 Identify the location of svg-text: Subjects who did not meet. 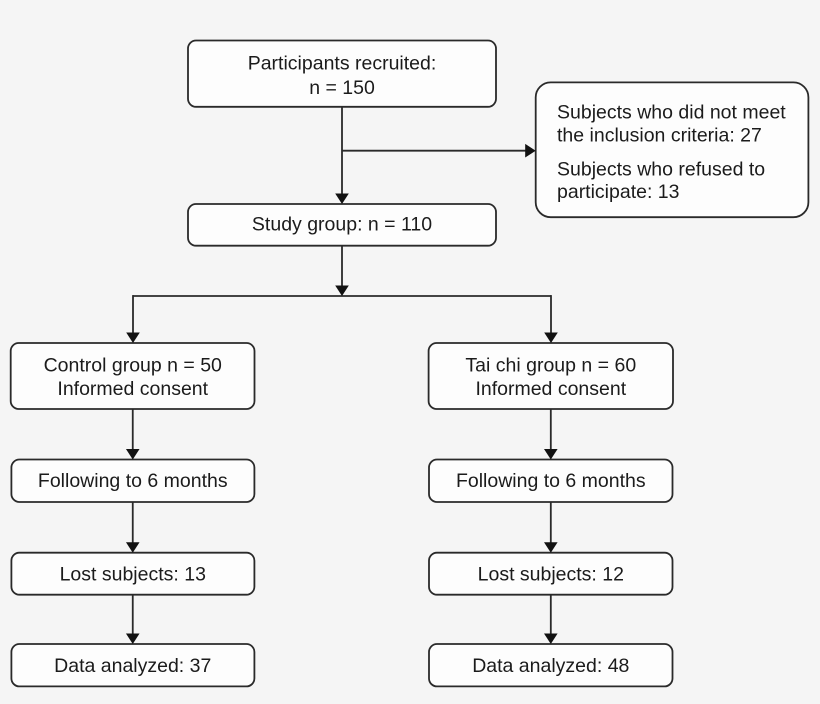
(671, 113).